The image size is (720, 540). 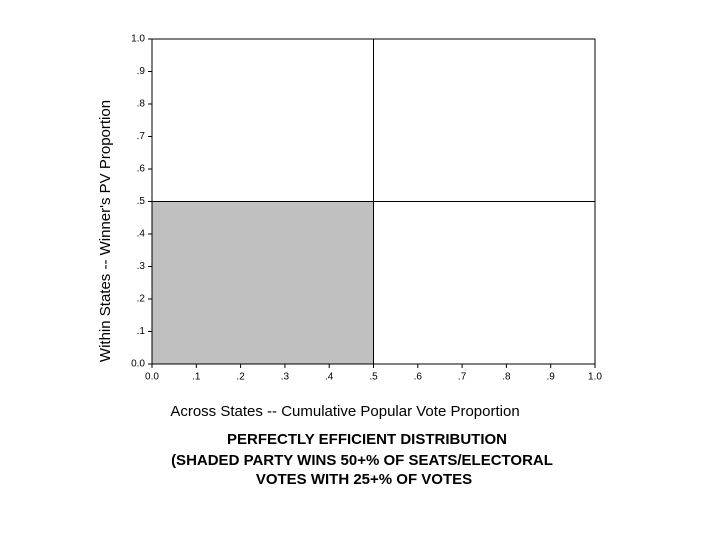 What do you see at coordinates (373, 377) in the screenshot?
I see `x-tick-label: .5` at bounding box center [373, 377].